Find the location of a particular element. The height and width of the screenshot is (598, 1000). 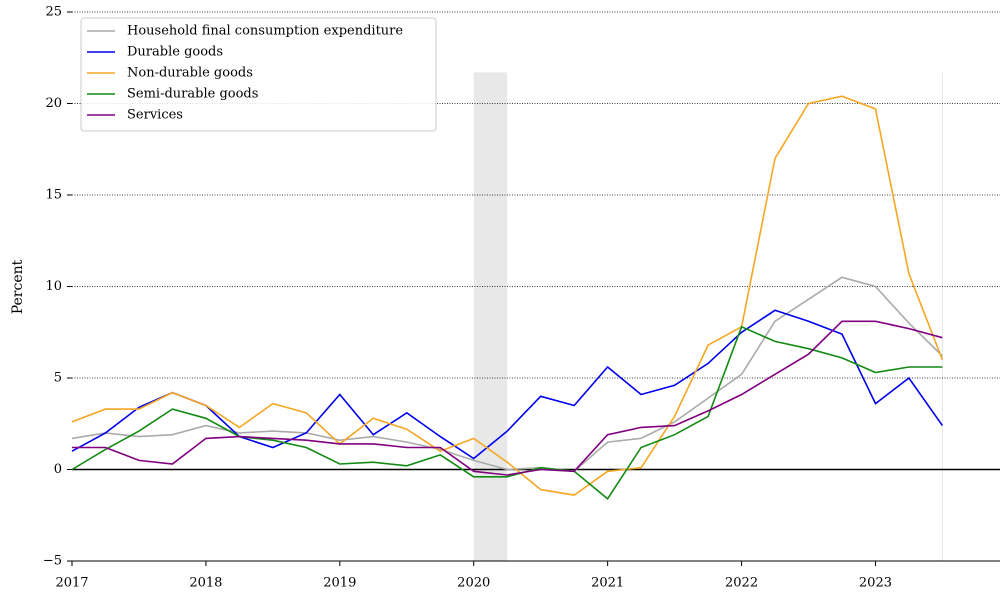

x-tick-label: 2022 is located at coordinates (741, 583).